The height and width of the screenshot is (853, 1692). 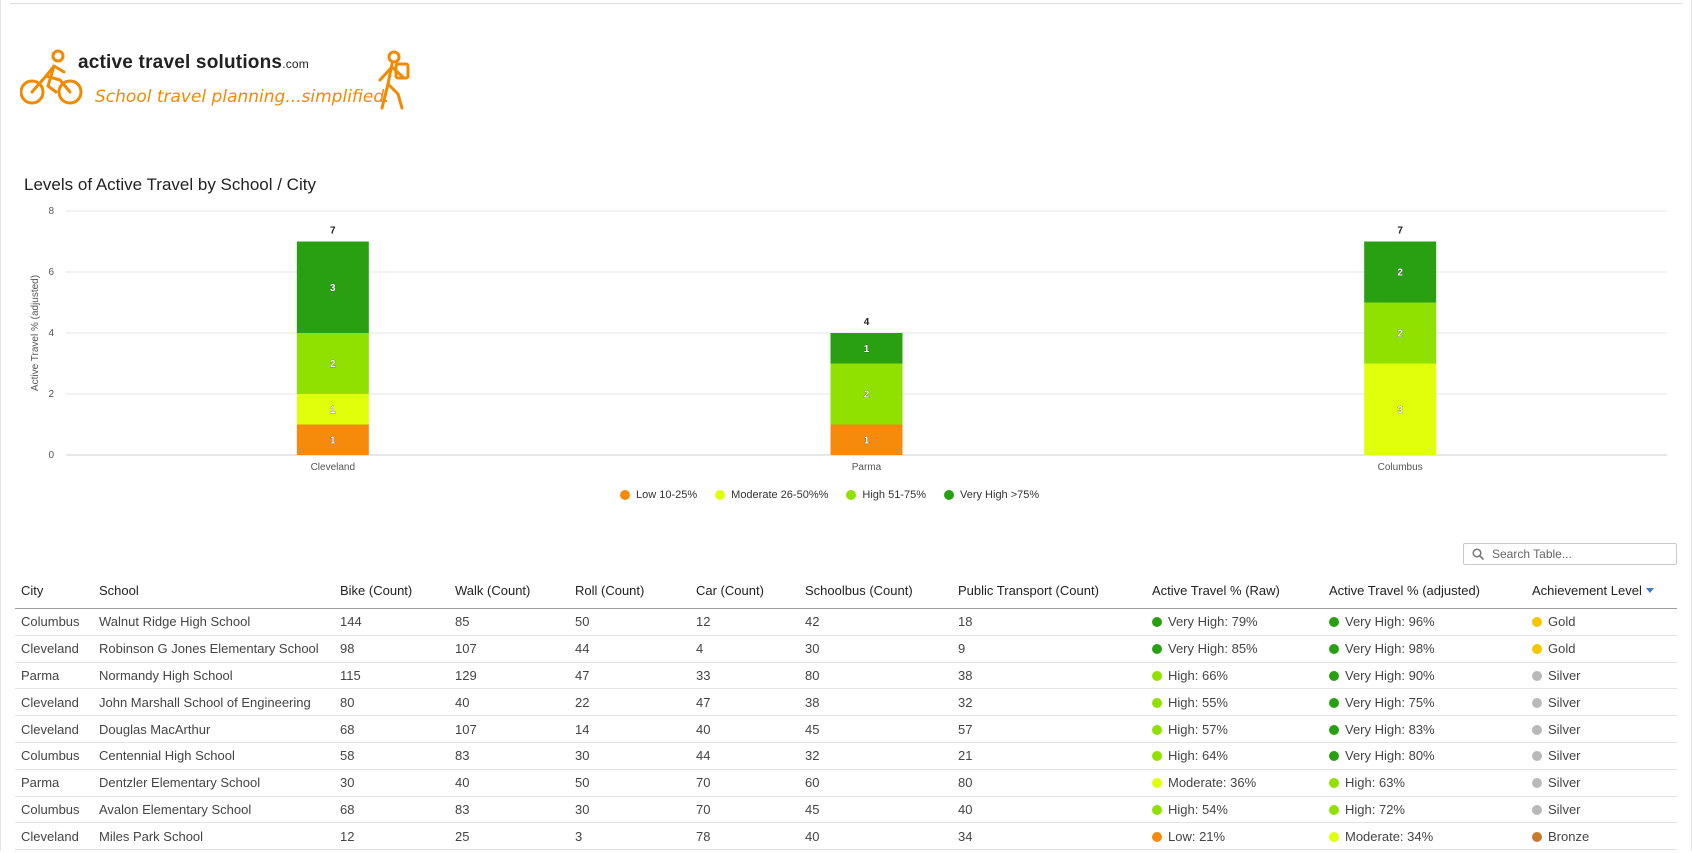 What do you see at coordinates (54, 676) in the screenshot?
I see `cell-city: Parma` at bounding box center [54, 676].